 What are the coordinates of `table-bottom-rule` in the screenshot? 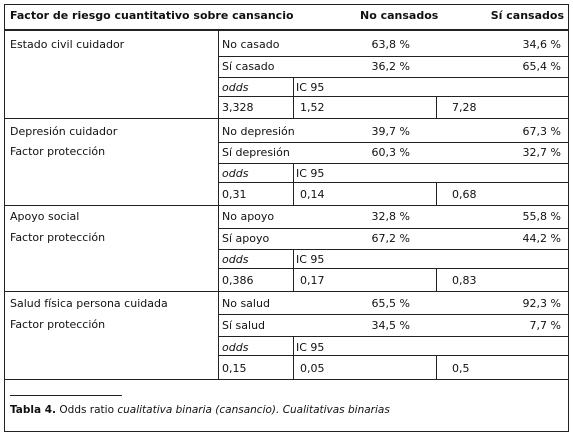 It's located at (286, 379).